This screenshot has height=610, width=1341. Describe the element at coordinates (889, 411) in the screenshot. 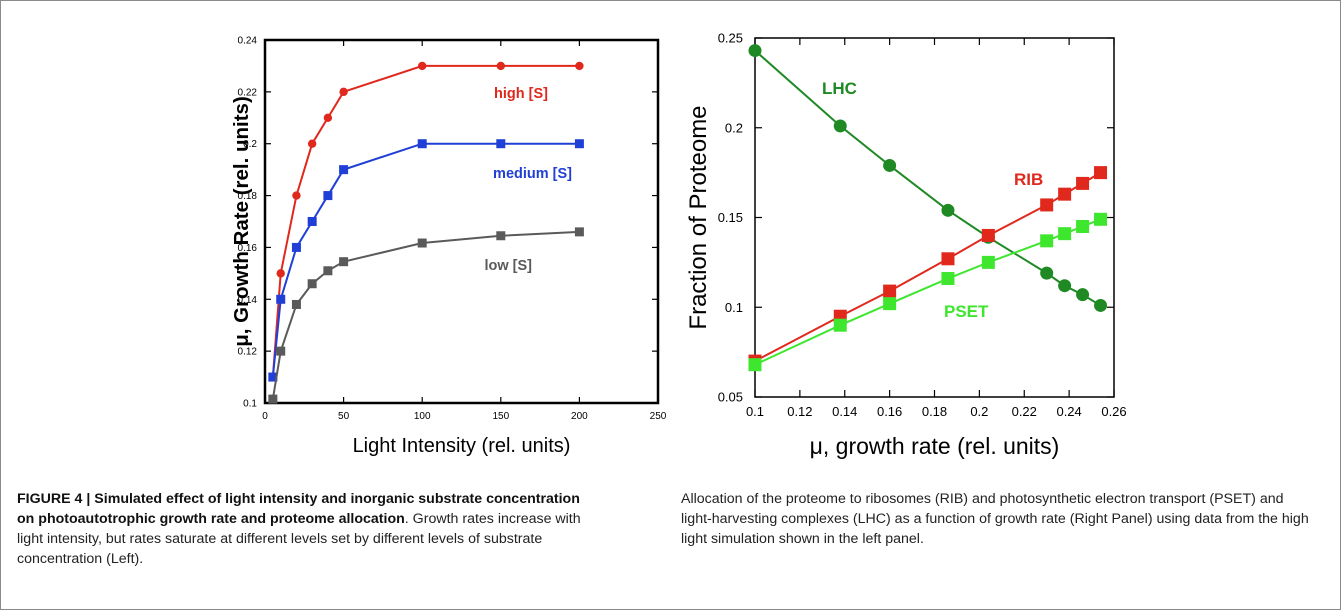

I see `right-x-tick-label: 0.16` at that location.